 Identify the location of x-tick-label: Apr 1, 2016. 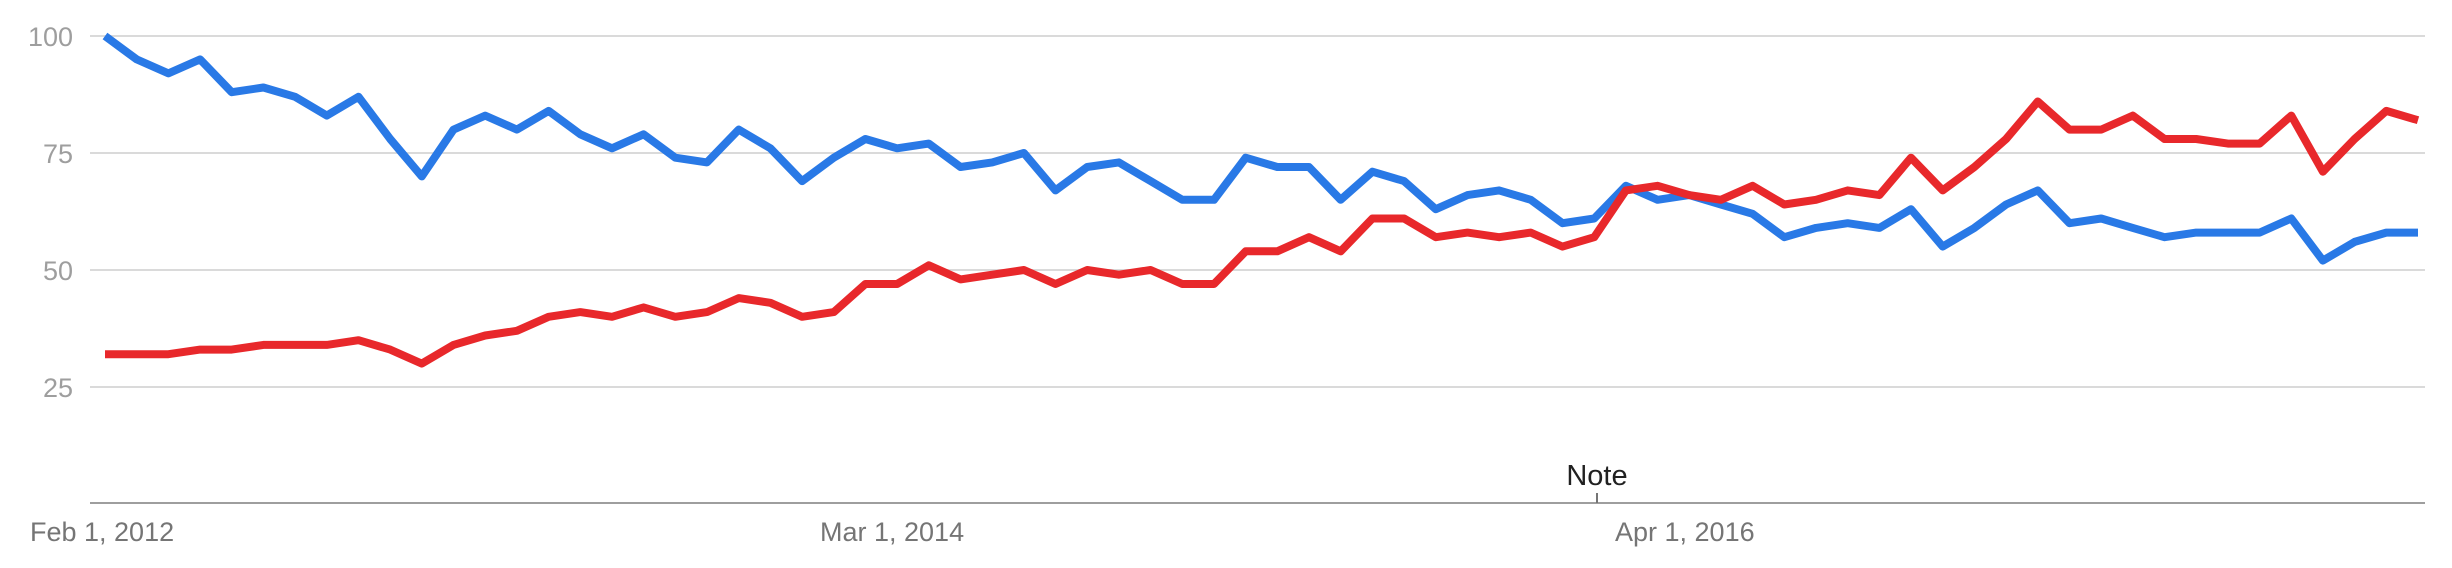
(1685, 532).